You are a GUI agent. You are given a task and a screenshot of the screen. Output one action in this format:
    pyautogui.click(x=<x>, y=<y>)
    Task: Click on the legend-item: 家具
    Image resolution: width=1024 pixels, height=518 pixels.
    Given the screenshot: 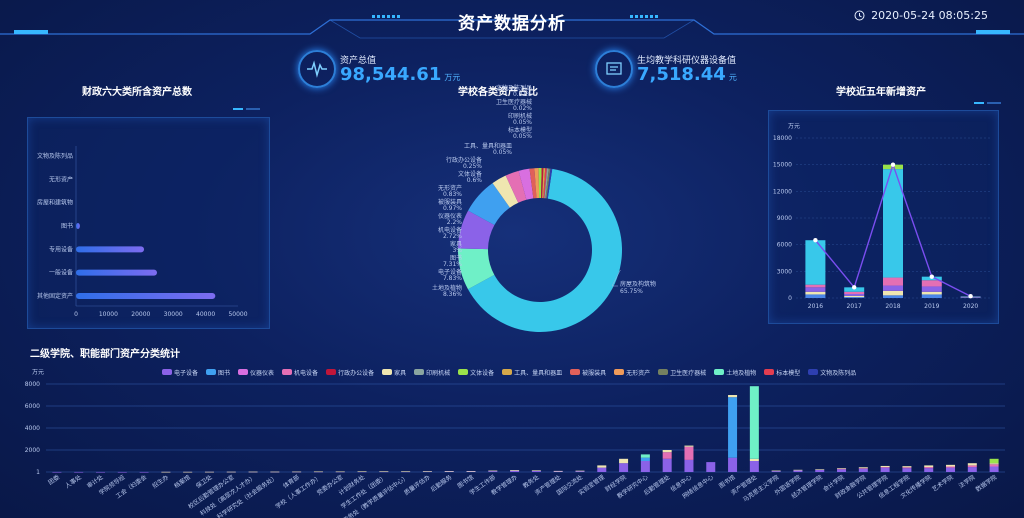 What is the action you would take?
    pyautogui.click(x=394, y=372)
    